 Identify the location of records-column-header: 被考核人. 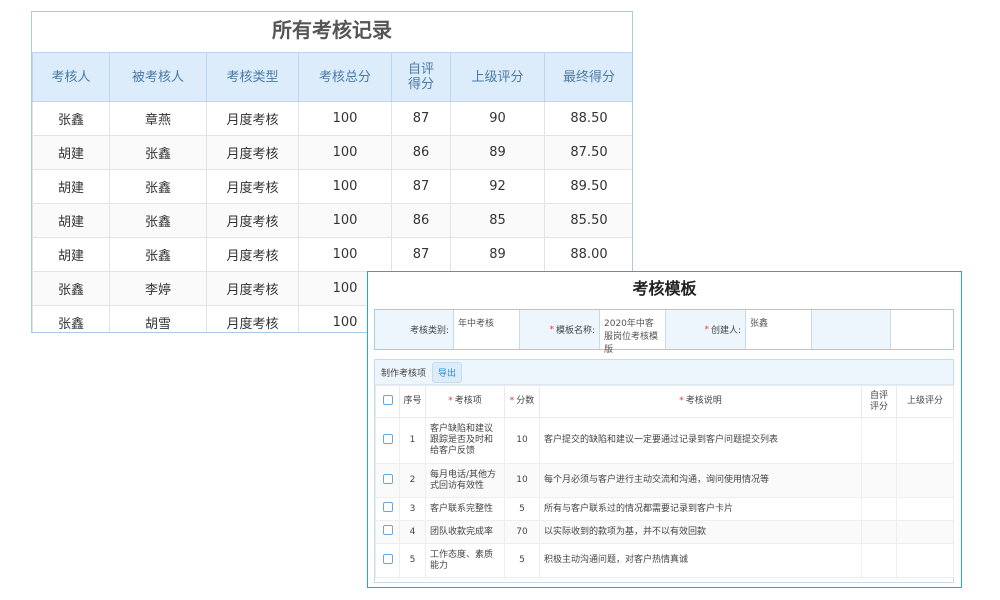
(158, 77).